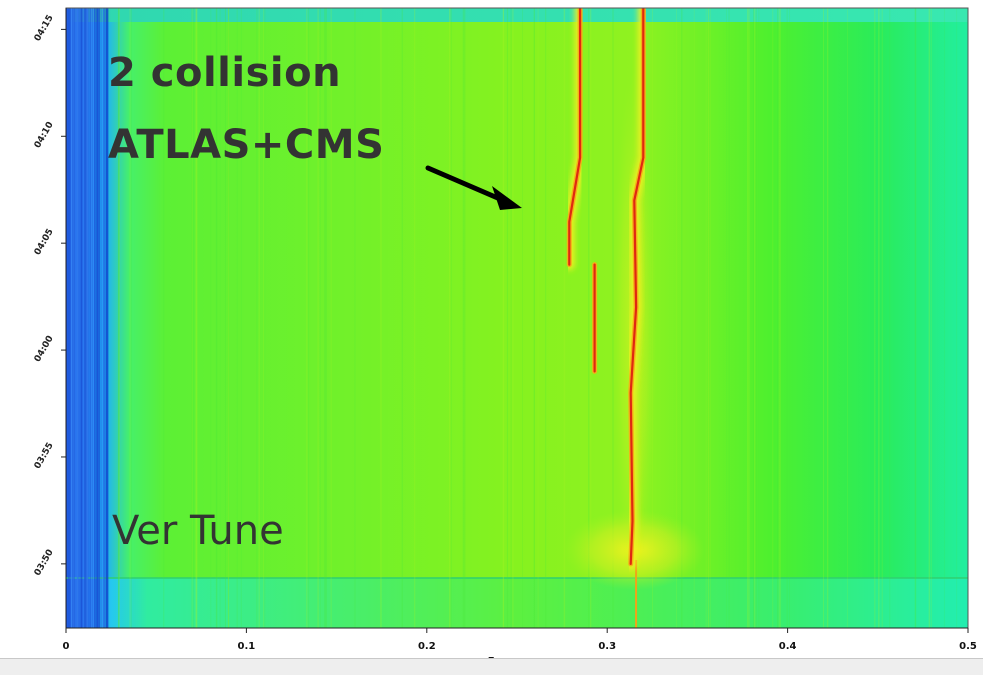 Image resolution: width=983 pixels, height=675 pixels. I want to click on annotation-arrow, so click(473, 187).